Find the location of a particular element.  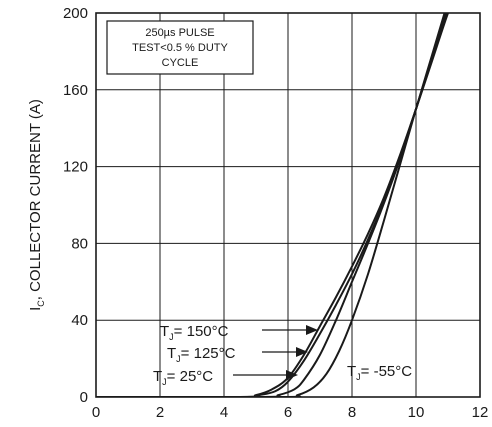

x-tick-labels: 0 2 4 6 8 10 12 is located at coordinates (290, 412).